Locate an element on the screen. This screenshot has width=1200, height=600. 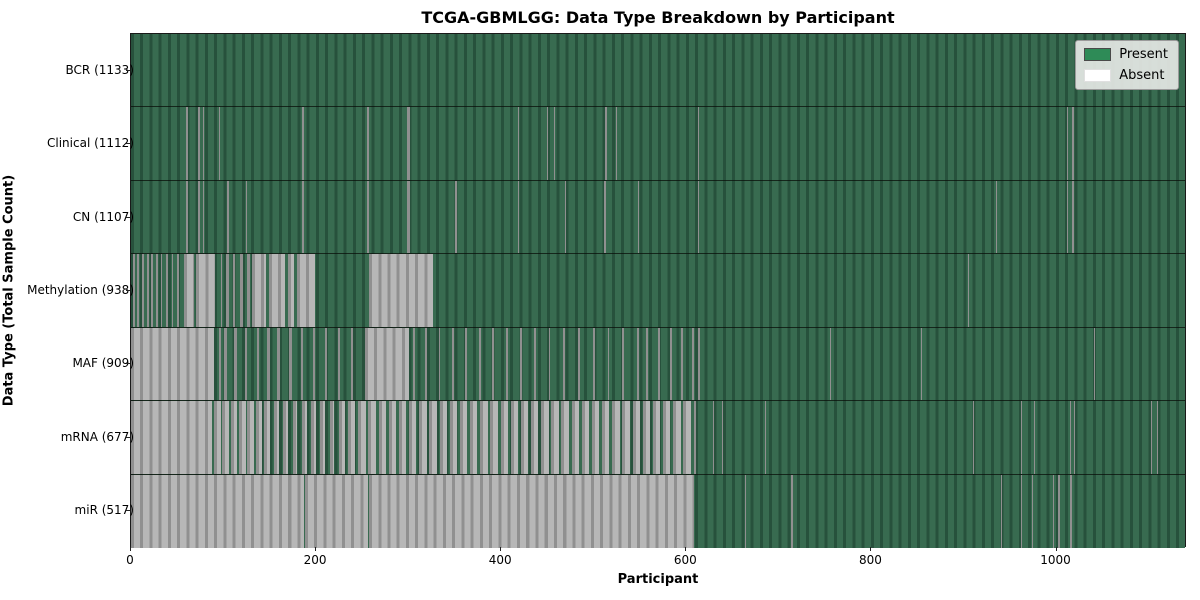
legend-present-label: Present is located at coordinates (1143, 54).